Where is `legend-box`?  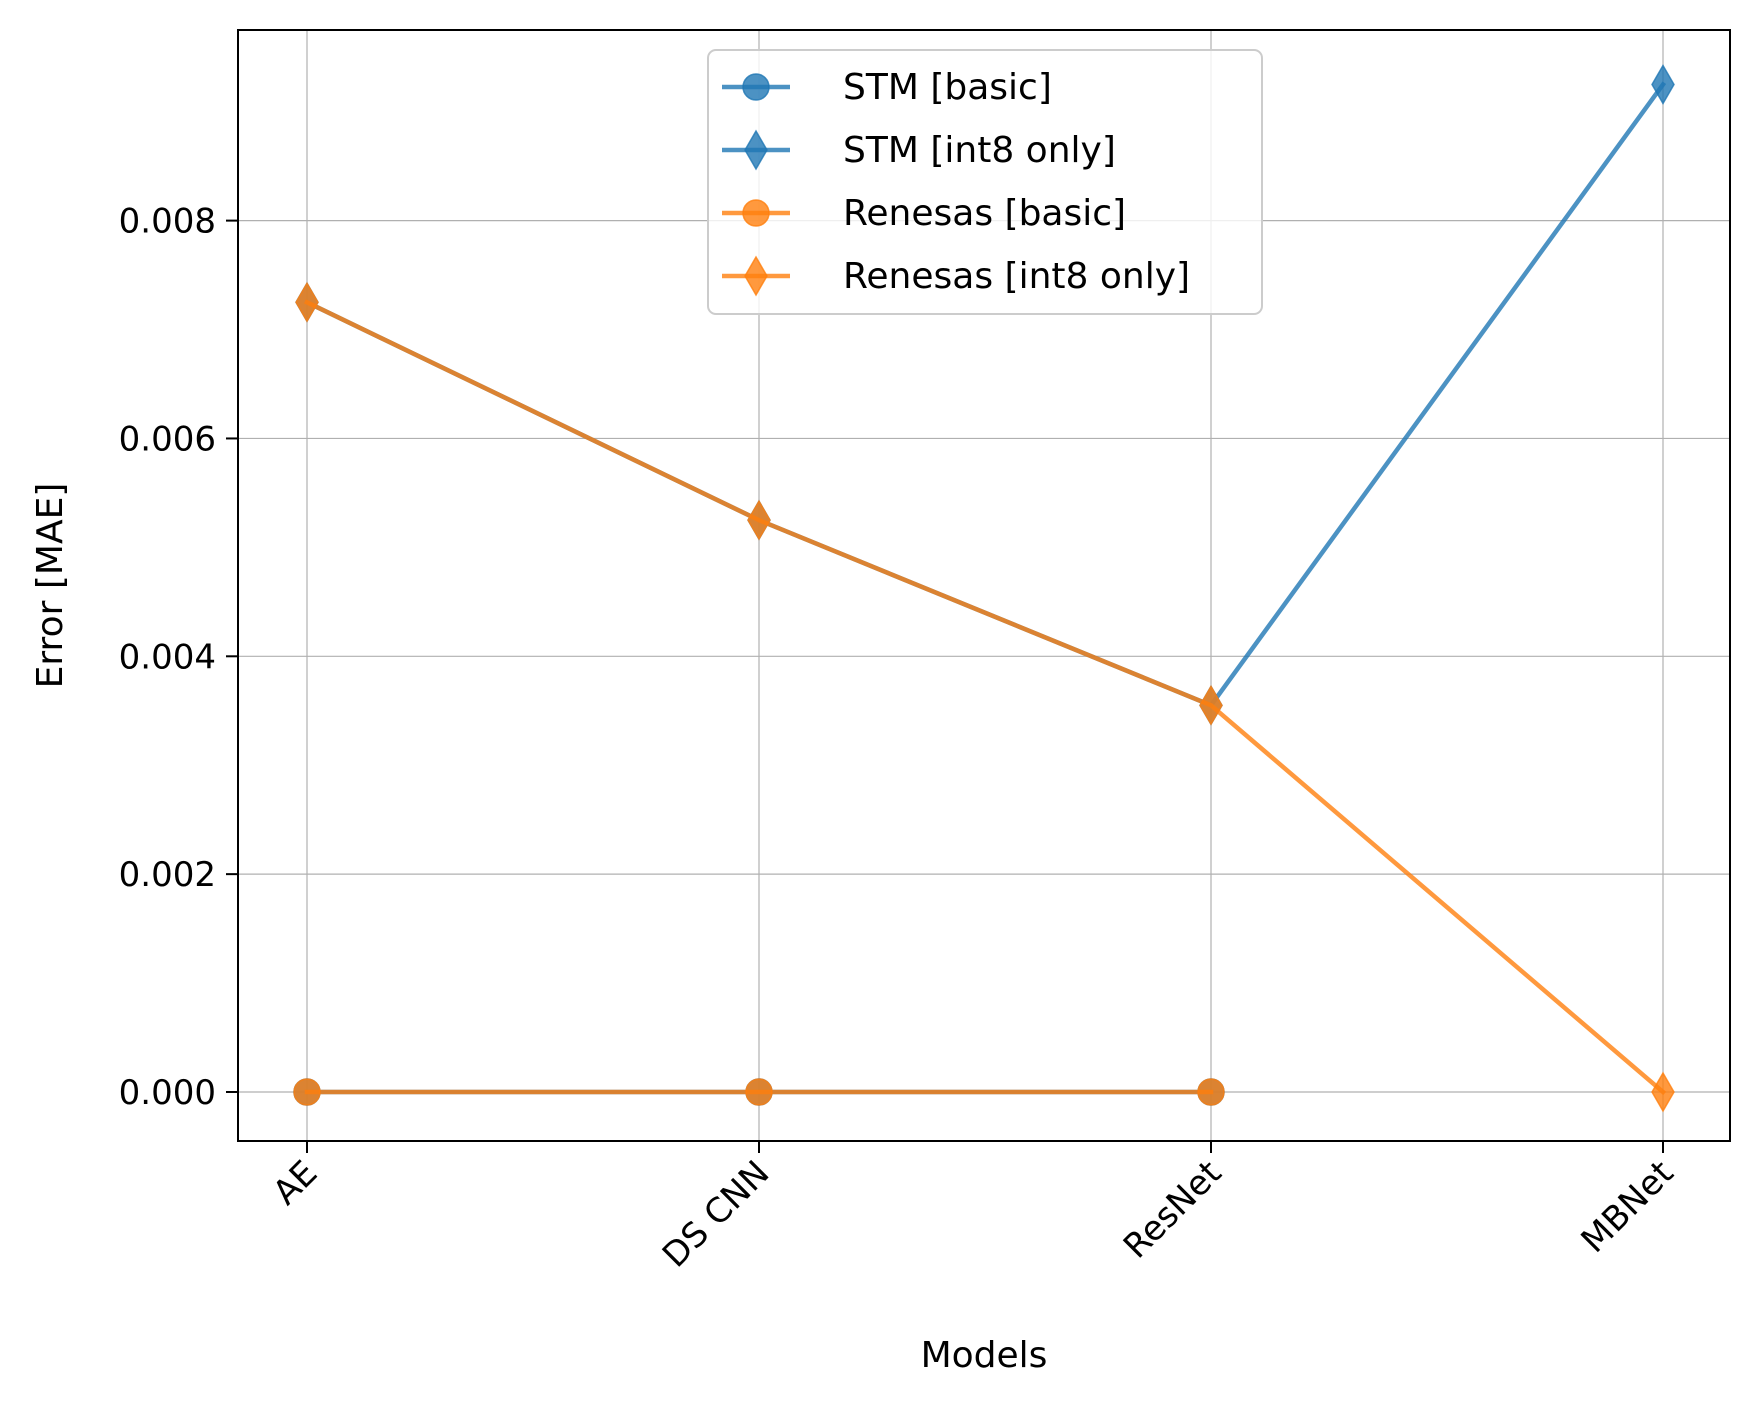 legend-box is located at coordinates (985, 182).